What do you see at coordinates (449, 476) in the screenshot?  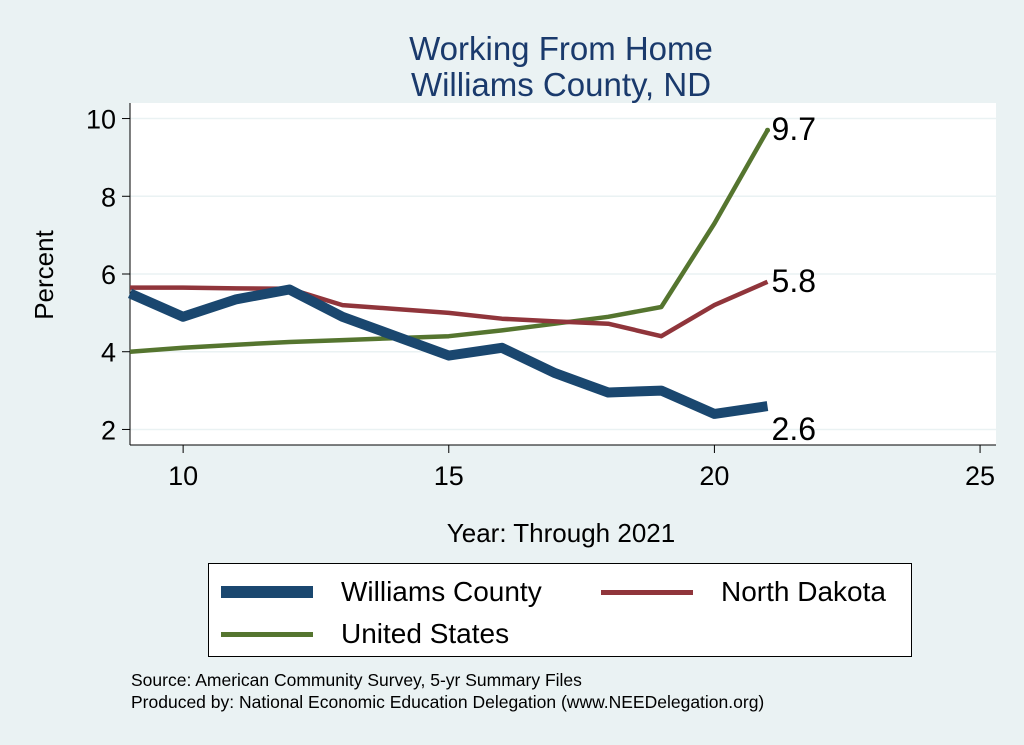 I see `x-tick-label: 15` at bounding box center [449, 476].